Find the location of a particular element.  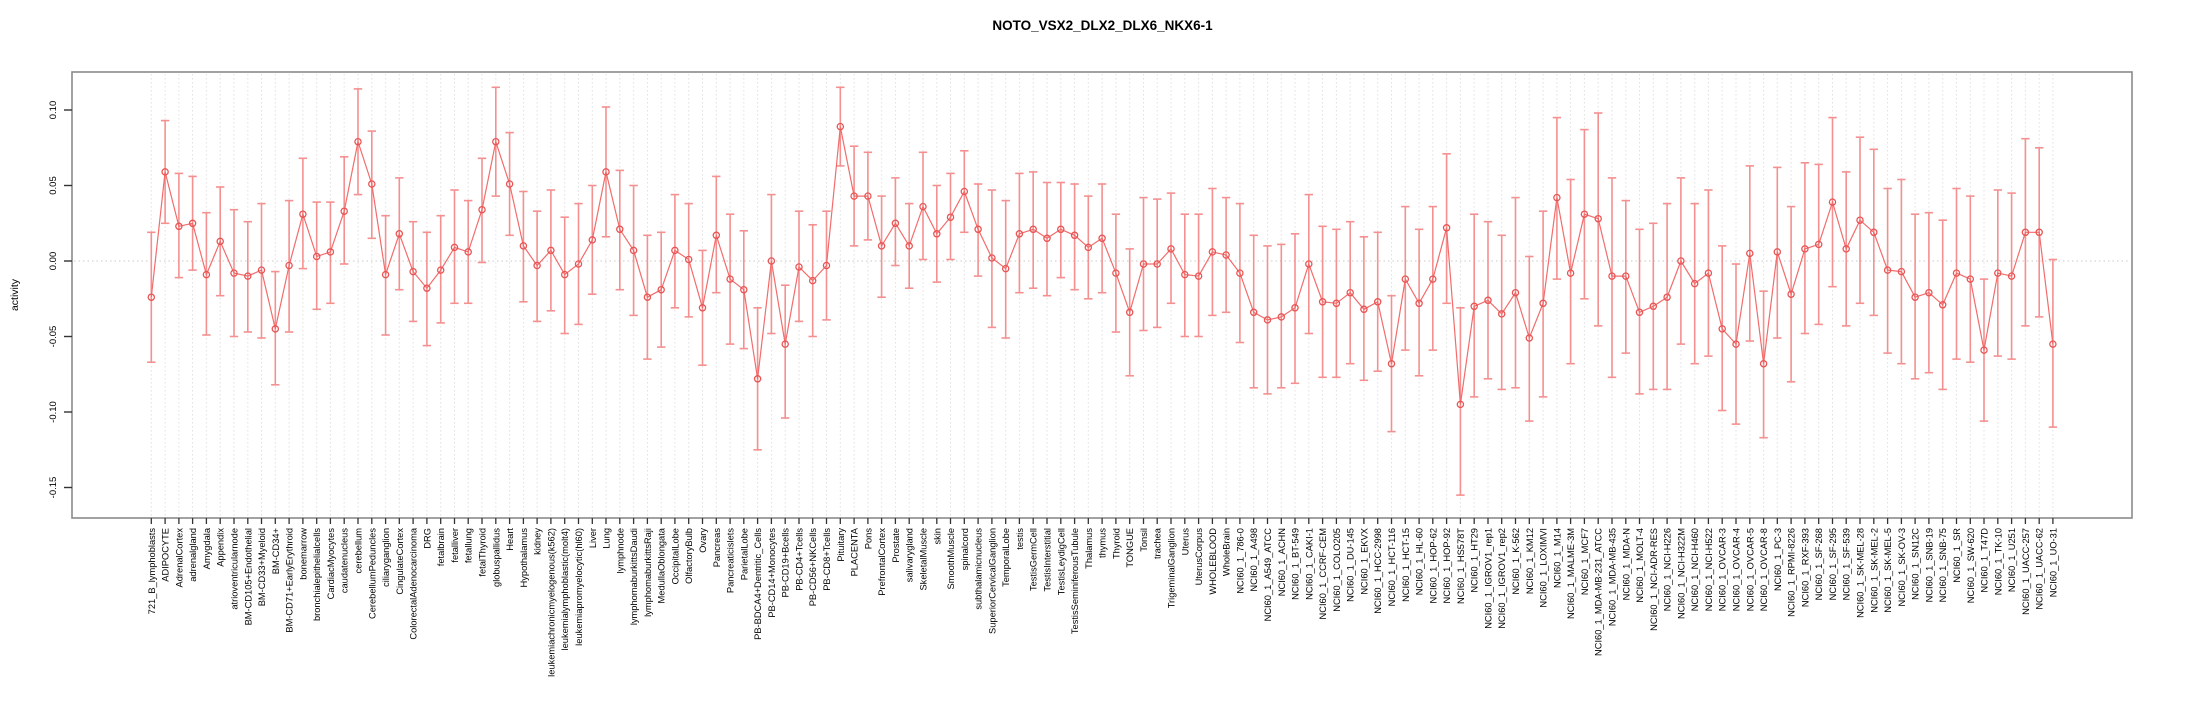

x-tick-label: lymphomaburkittsDaudi is located at coordinates (634, 576).